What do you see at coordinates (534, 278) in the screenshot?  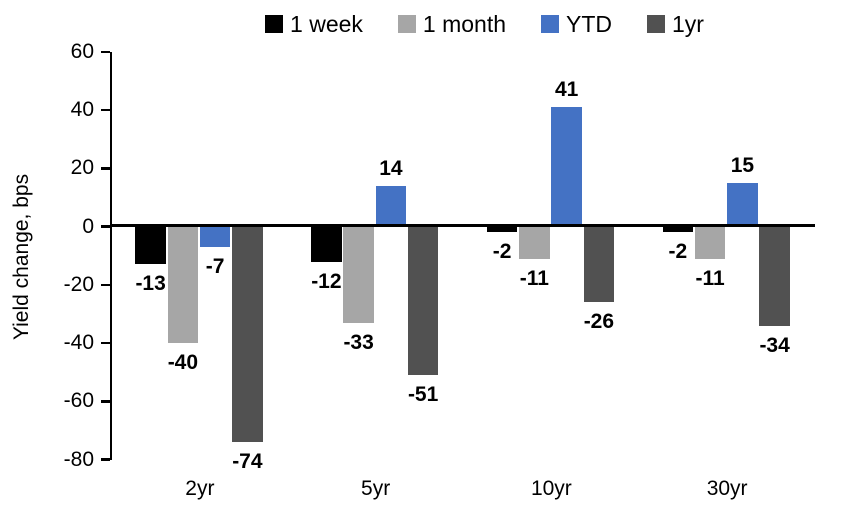 I see `data-label-1-month-10yr: -11` at bounding box center [534, 278].